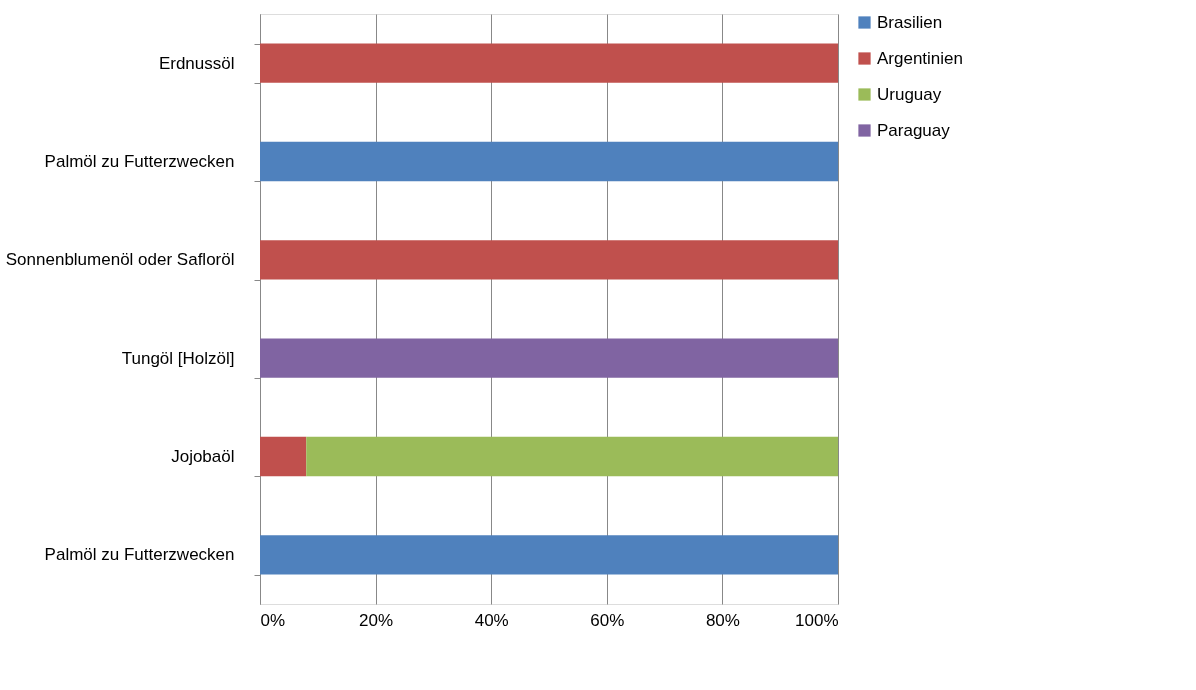  I want to click on y-tick-label: Tungöl [Holzöl], so click(178, 358).